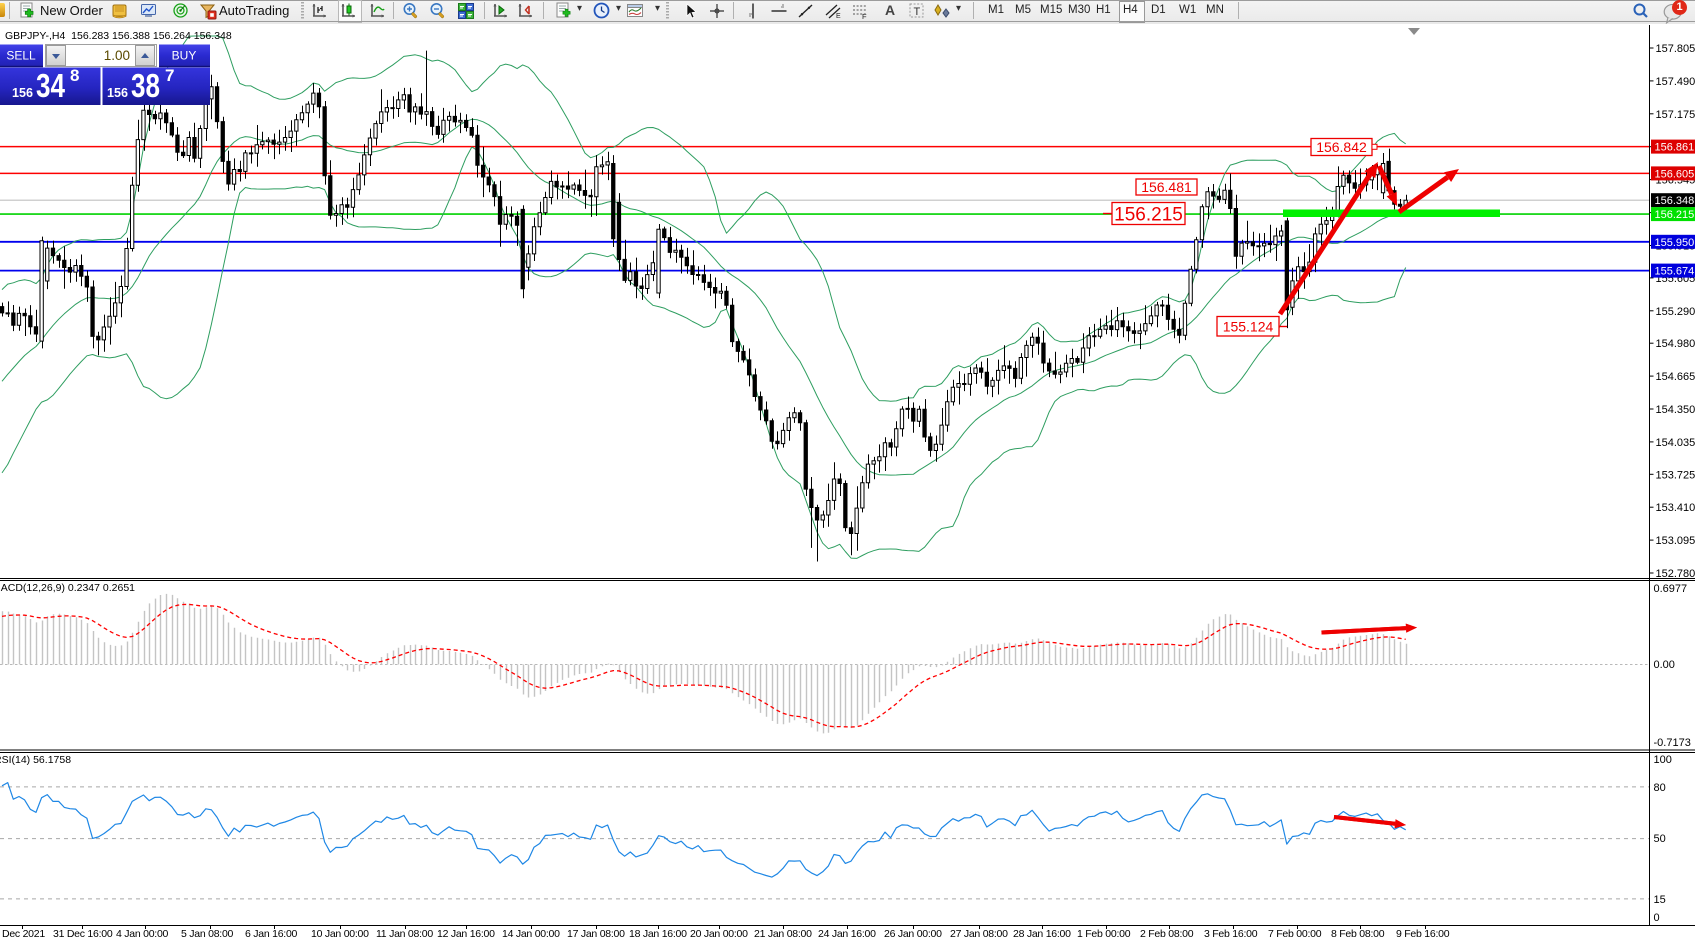  What do you see at coordinates (531, 934) in the screenshot?
I see `svg-text: 14 Jan 00:00` at bounding box center [531, 934].